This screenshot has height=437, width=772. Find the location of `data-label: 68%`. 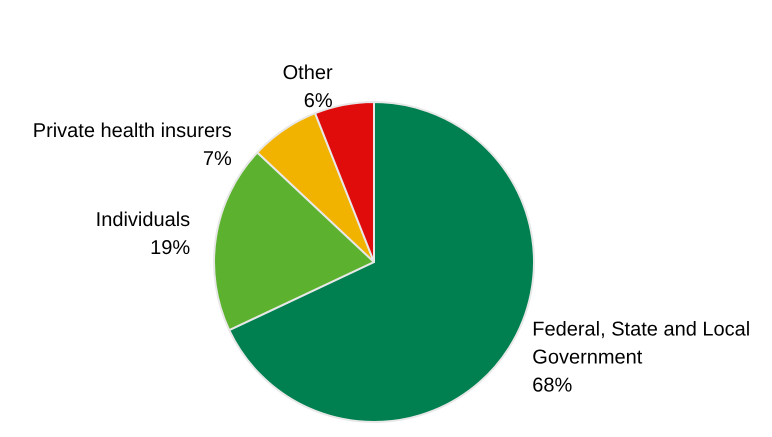

data-label: 68% is located at coordinates (552, 385).